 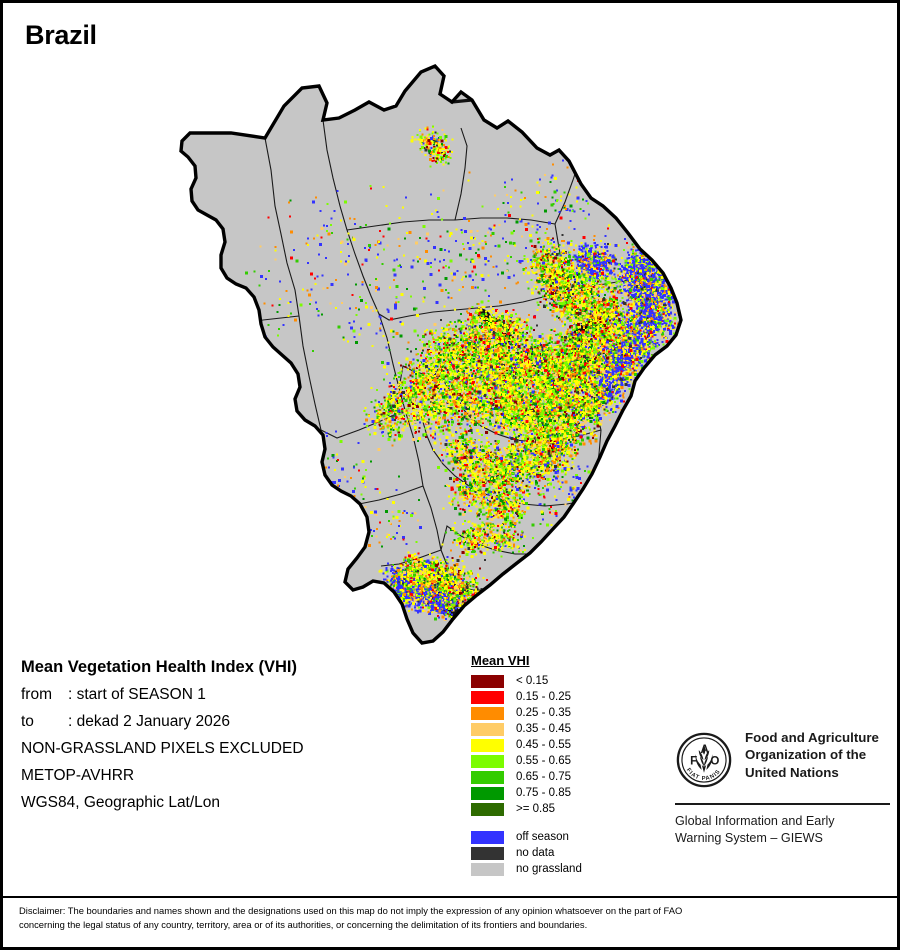 I want to click on legend-class-label: >= 0.85, so click(x=535, y=809).